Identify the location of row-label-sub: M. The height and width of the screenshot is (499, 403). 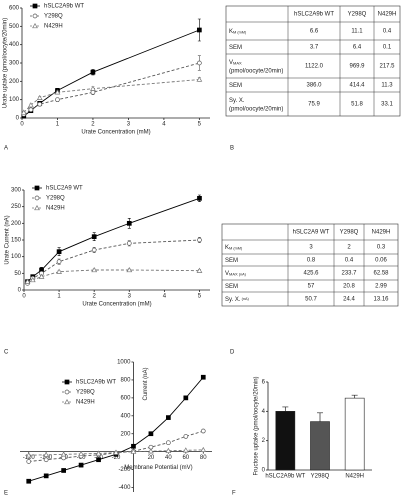
(230, 248).